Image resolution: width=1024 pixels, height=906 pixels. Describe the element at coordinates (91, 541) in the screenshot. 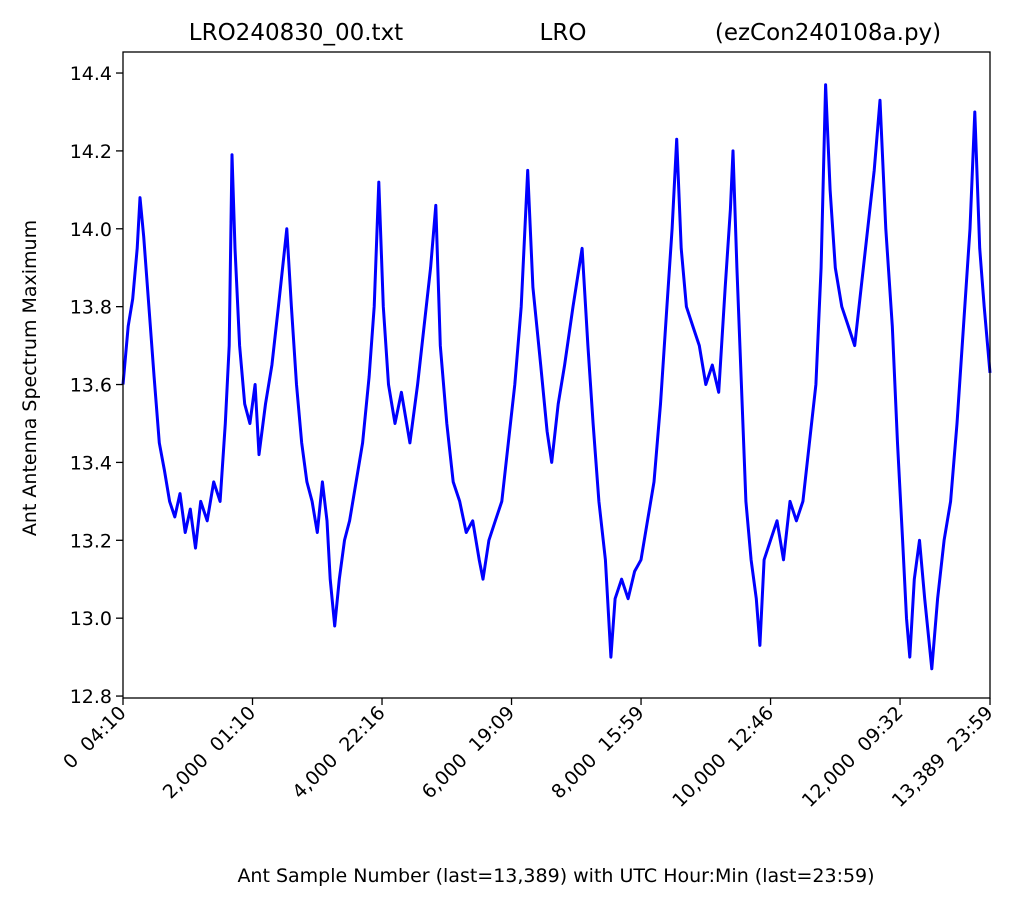

I see `y-tick-label: 13.2` at that location.